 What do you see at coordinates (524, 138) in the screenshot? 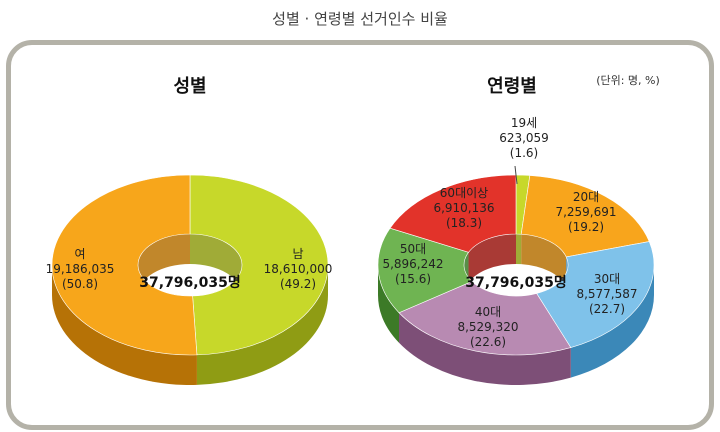
I see `age-label-0: 19세 623,059 (1.6)` at bounding box center [524, 138].